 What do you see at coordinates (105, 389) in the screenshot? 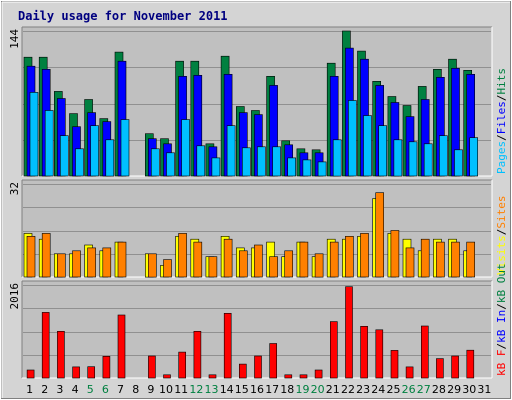
I see `x-tick-label: 6` at bounding box center [105, 389].